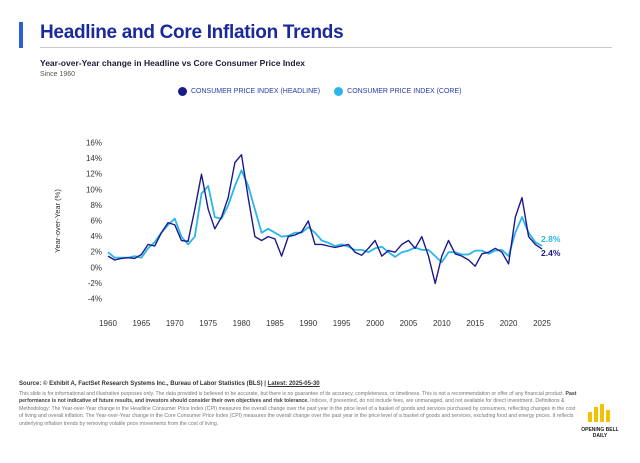  I want to click on x-tick-label: 1970, so click(175, 323).